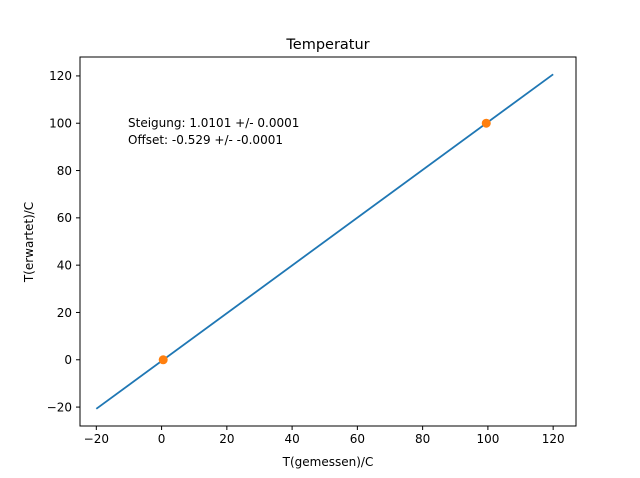 This screenshot has height=478, width=640. I want to click on x-tick-label: −20, so click(96, 439).